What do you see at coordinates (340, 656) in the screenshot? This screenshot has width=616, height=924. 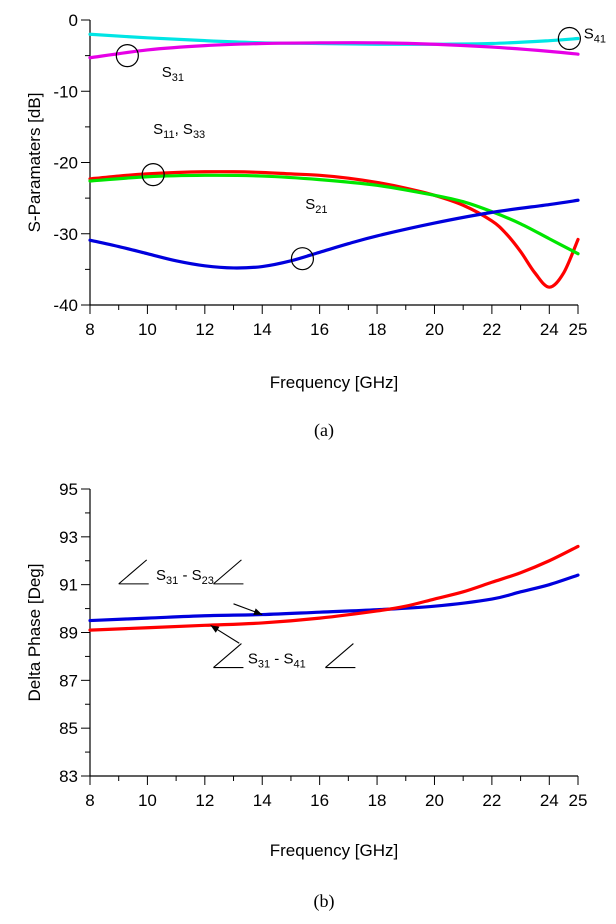 I see `chart-b-angle-symbol-1-b` at bounding box center [340, 656].